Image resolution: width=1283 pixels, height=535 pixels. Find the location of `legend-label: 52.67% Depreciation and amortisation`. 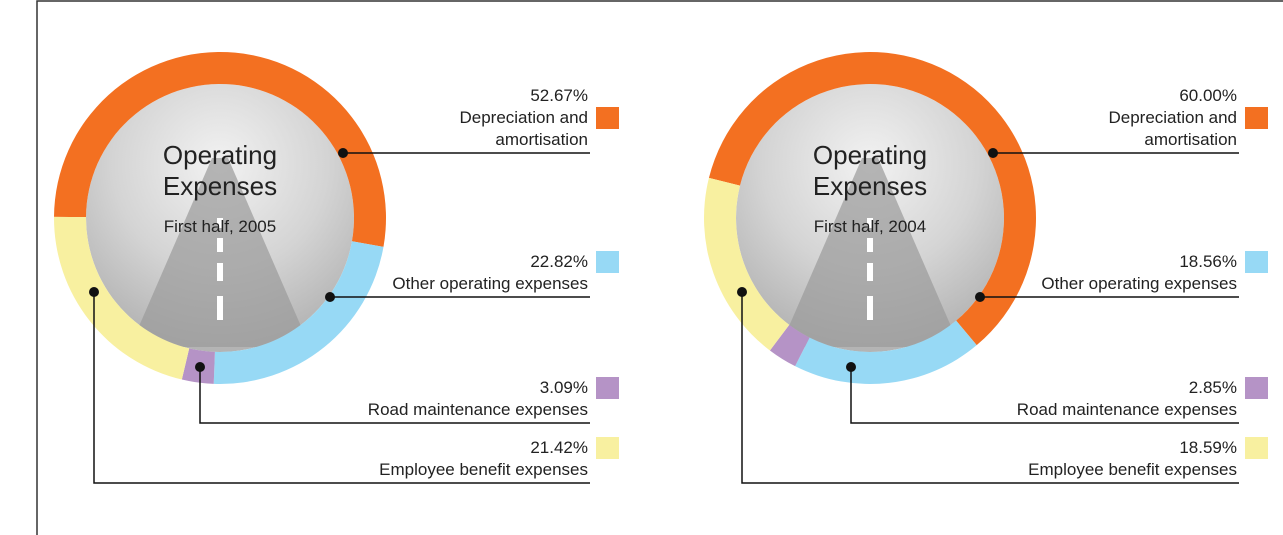

legend-label: 52.67% Depreciation and amortisation is located at coordinates (488, 118).